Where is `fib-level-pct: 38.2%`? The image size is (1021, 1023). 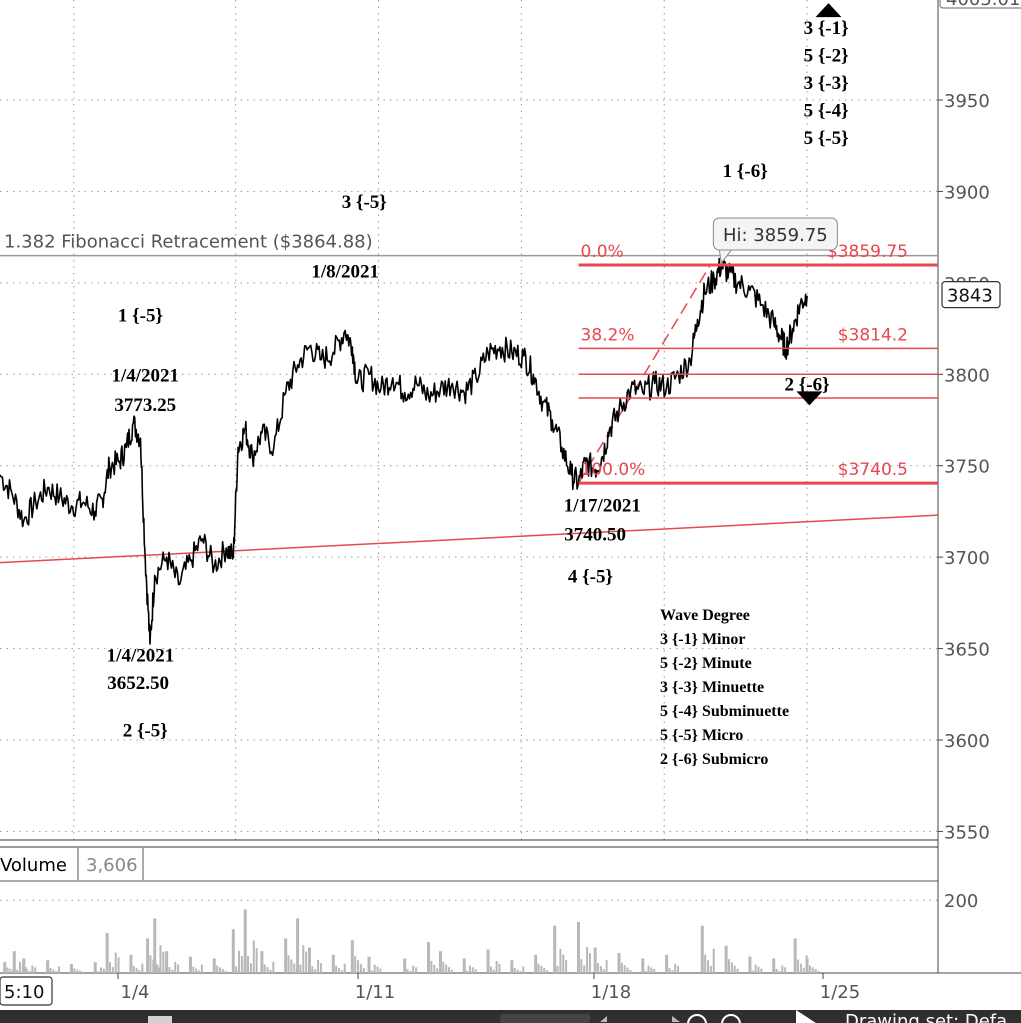 fib-level-pct: 38.2% is located at coordinates (608, 335).